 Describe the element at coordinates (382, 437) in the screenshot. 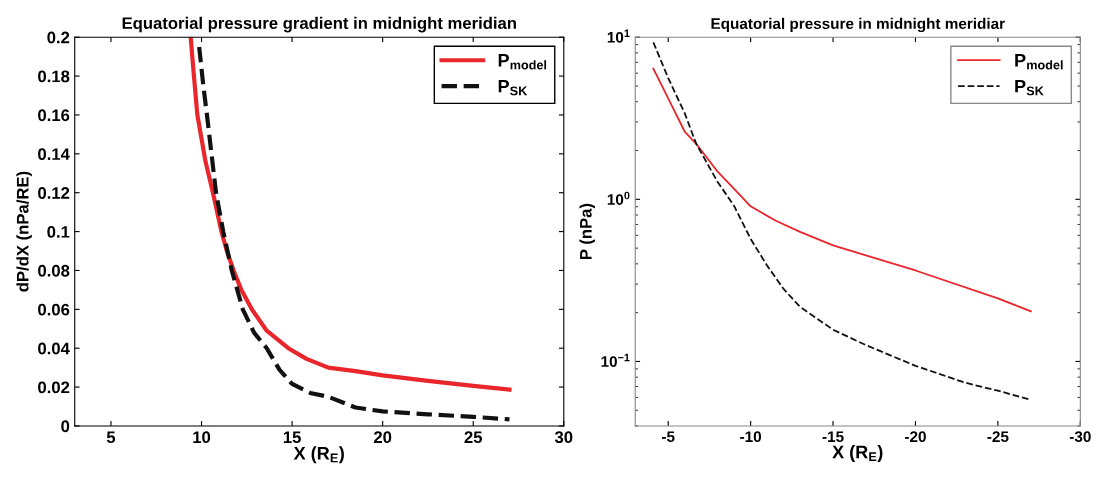

I see `x-tick-label: 20` at that location.